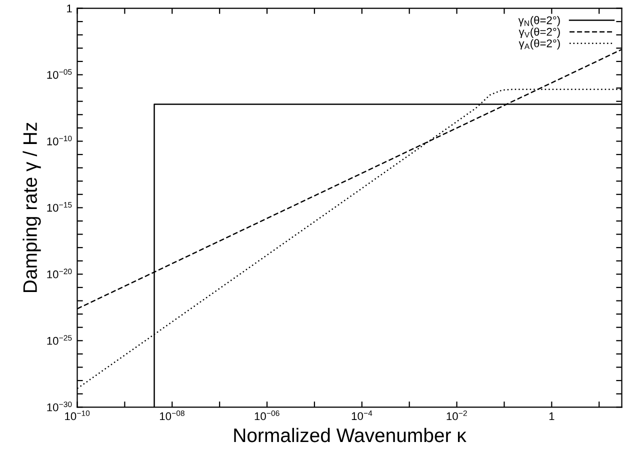 This screenshot has width=623, height=459. What do you see at coordinates (362, 415) in the screenshot?
I see `x-tick-label: 10$^{−4}$` at bounding box center [362, 415].